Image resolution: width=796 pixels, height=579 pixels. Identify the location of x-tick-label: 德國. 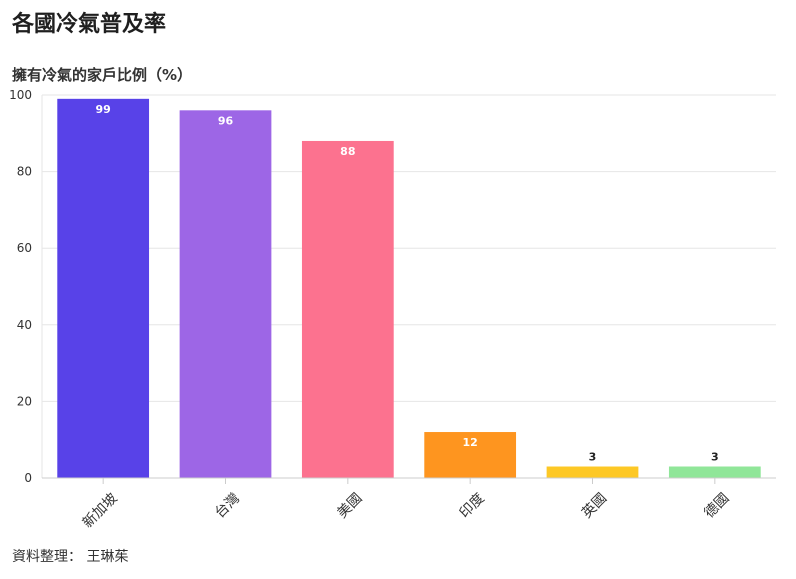
(716, 505).